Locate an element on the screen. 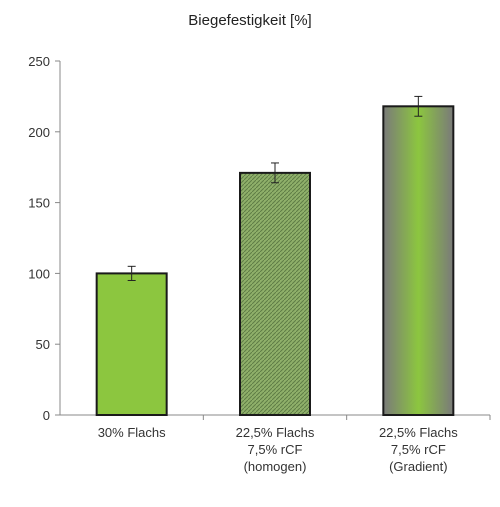 This screenshot has height=507, width=500. y-tick-label: 100 is located at coordinates (39, 273).